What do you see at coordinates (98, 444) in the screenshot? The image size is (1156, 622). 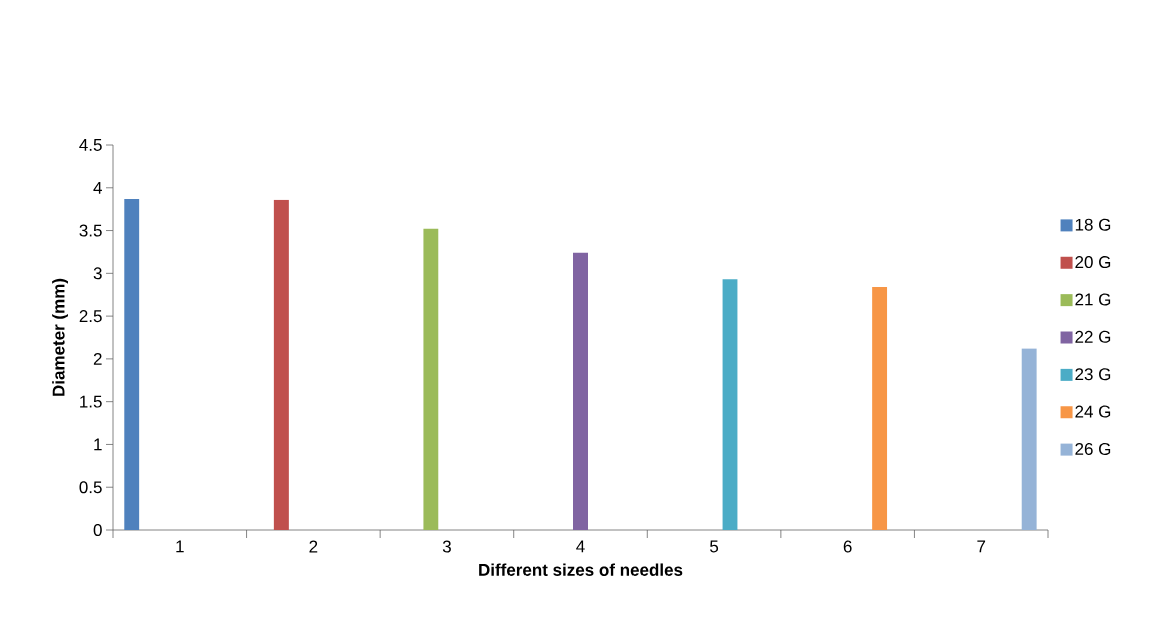 I see `y-tick-label: 1` at bounding box center [98, 444].